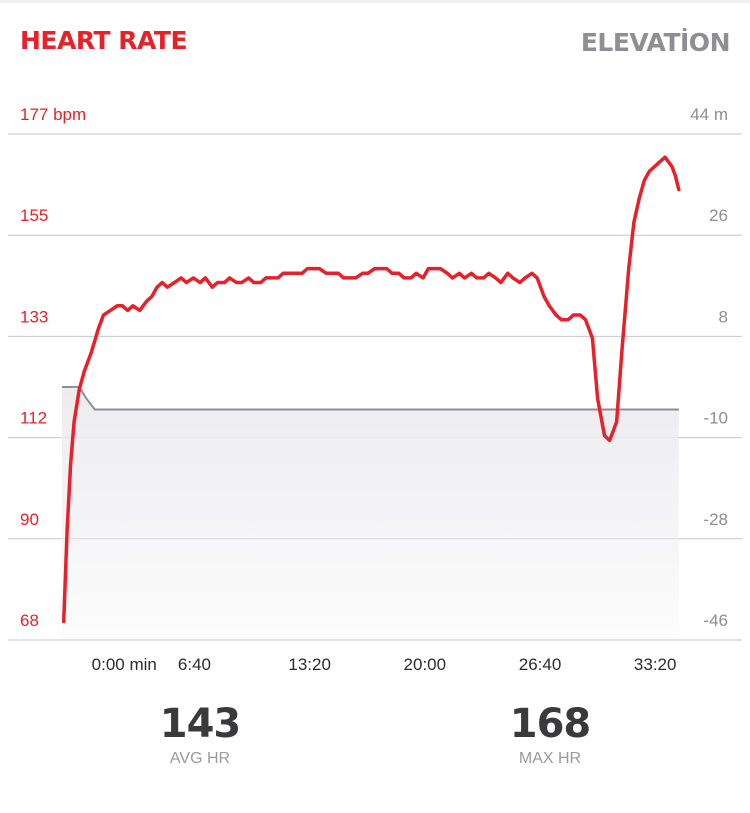 The height and width of the screenshot is (813, 750). Describe the element at coordinates (53, 114) in the screenshot. I see `left-tick-label: 177 bpm` at that location.